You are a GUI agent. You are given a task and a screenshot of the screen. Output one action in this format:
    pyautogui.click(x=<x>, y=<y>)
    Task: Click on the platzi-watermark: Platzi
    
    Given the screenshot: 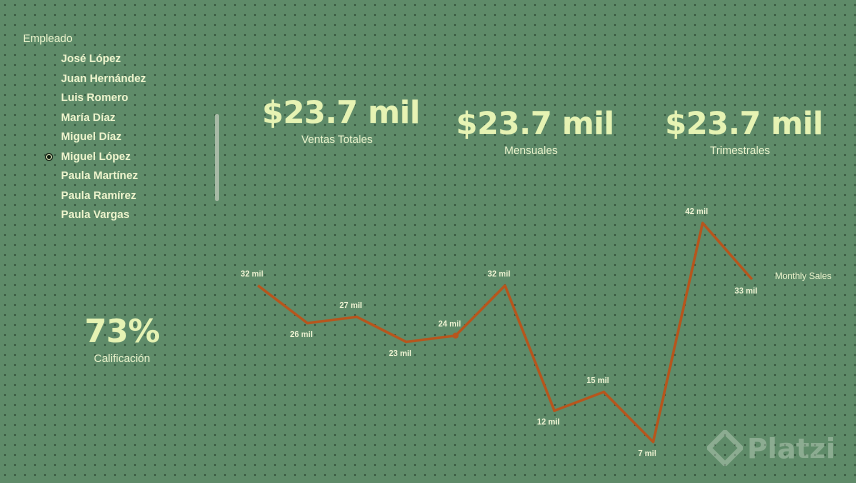 What is the action you would take?
    pyautogui.click(x=771, y=448)
    